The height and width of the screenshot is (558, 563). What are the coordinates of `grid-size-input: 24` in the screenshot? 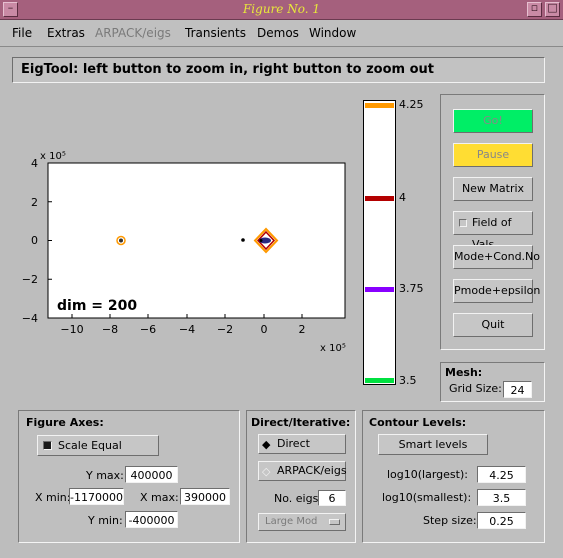 It's located at (517, 389).